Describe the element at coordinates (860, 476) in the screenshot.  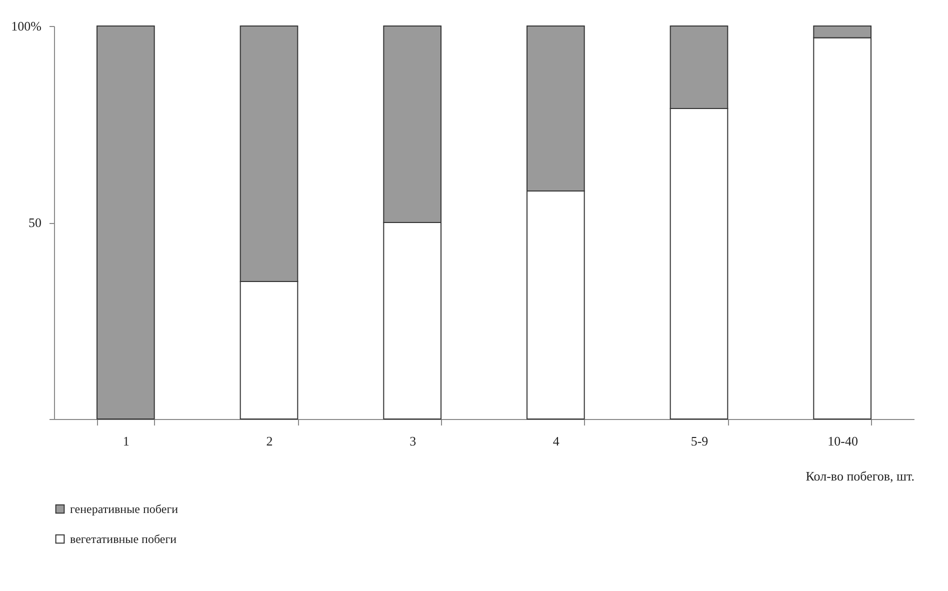
I see `x-axis-title: Кол-во побегов, шт.` at that location.